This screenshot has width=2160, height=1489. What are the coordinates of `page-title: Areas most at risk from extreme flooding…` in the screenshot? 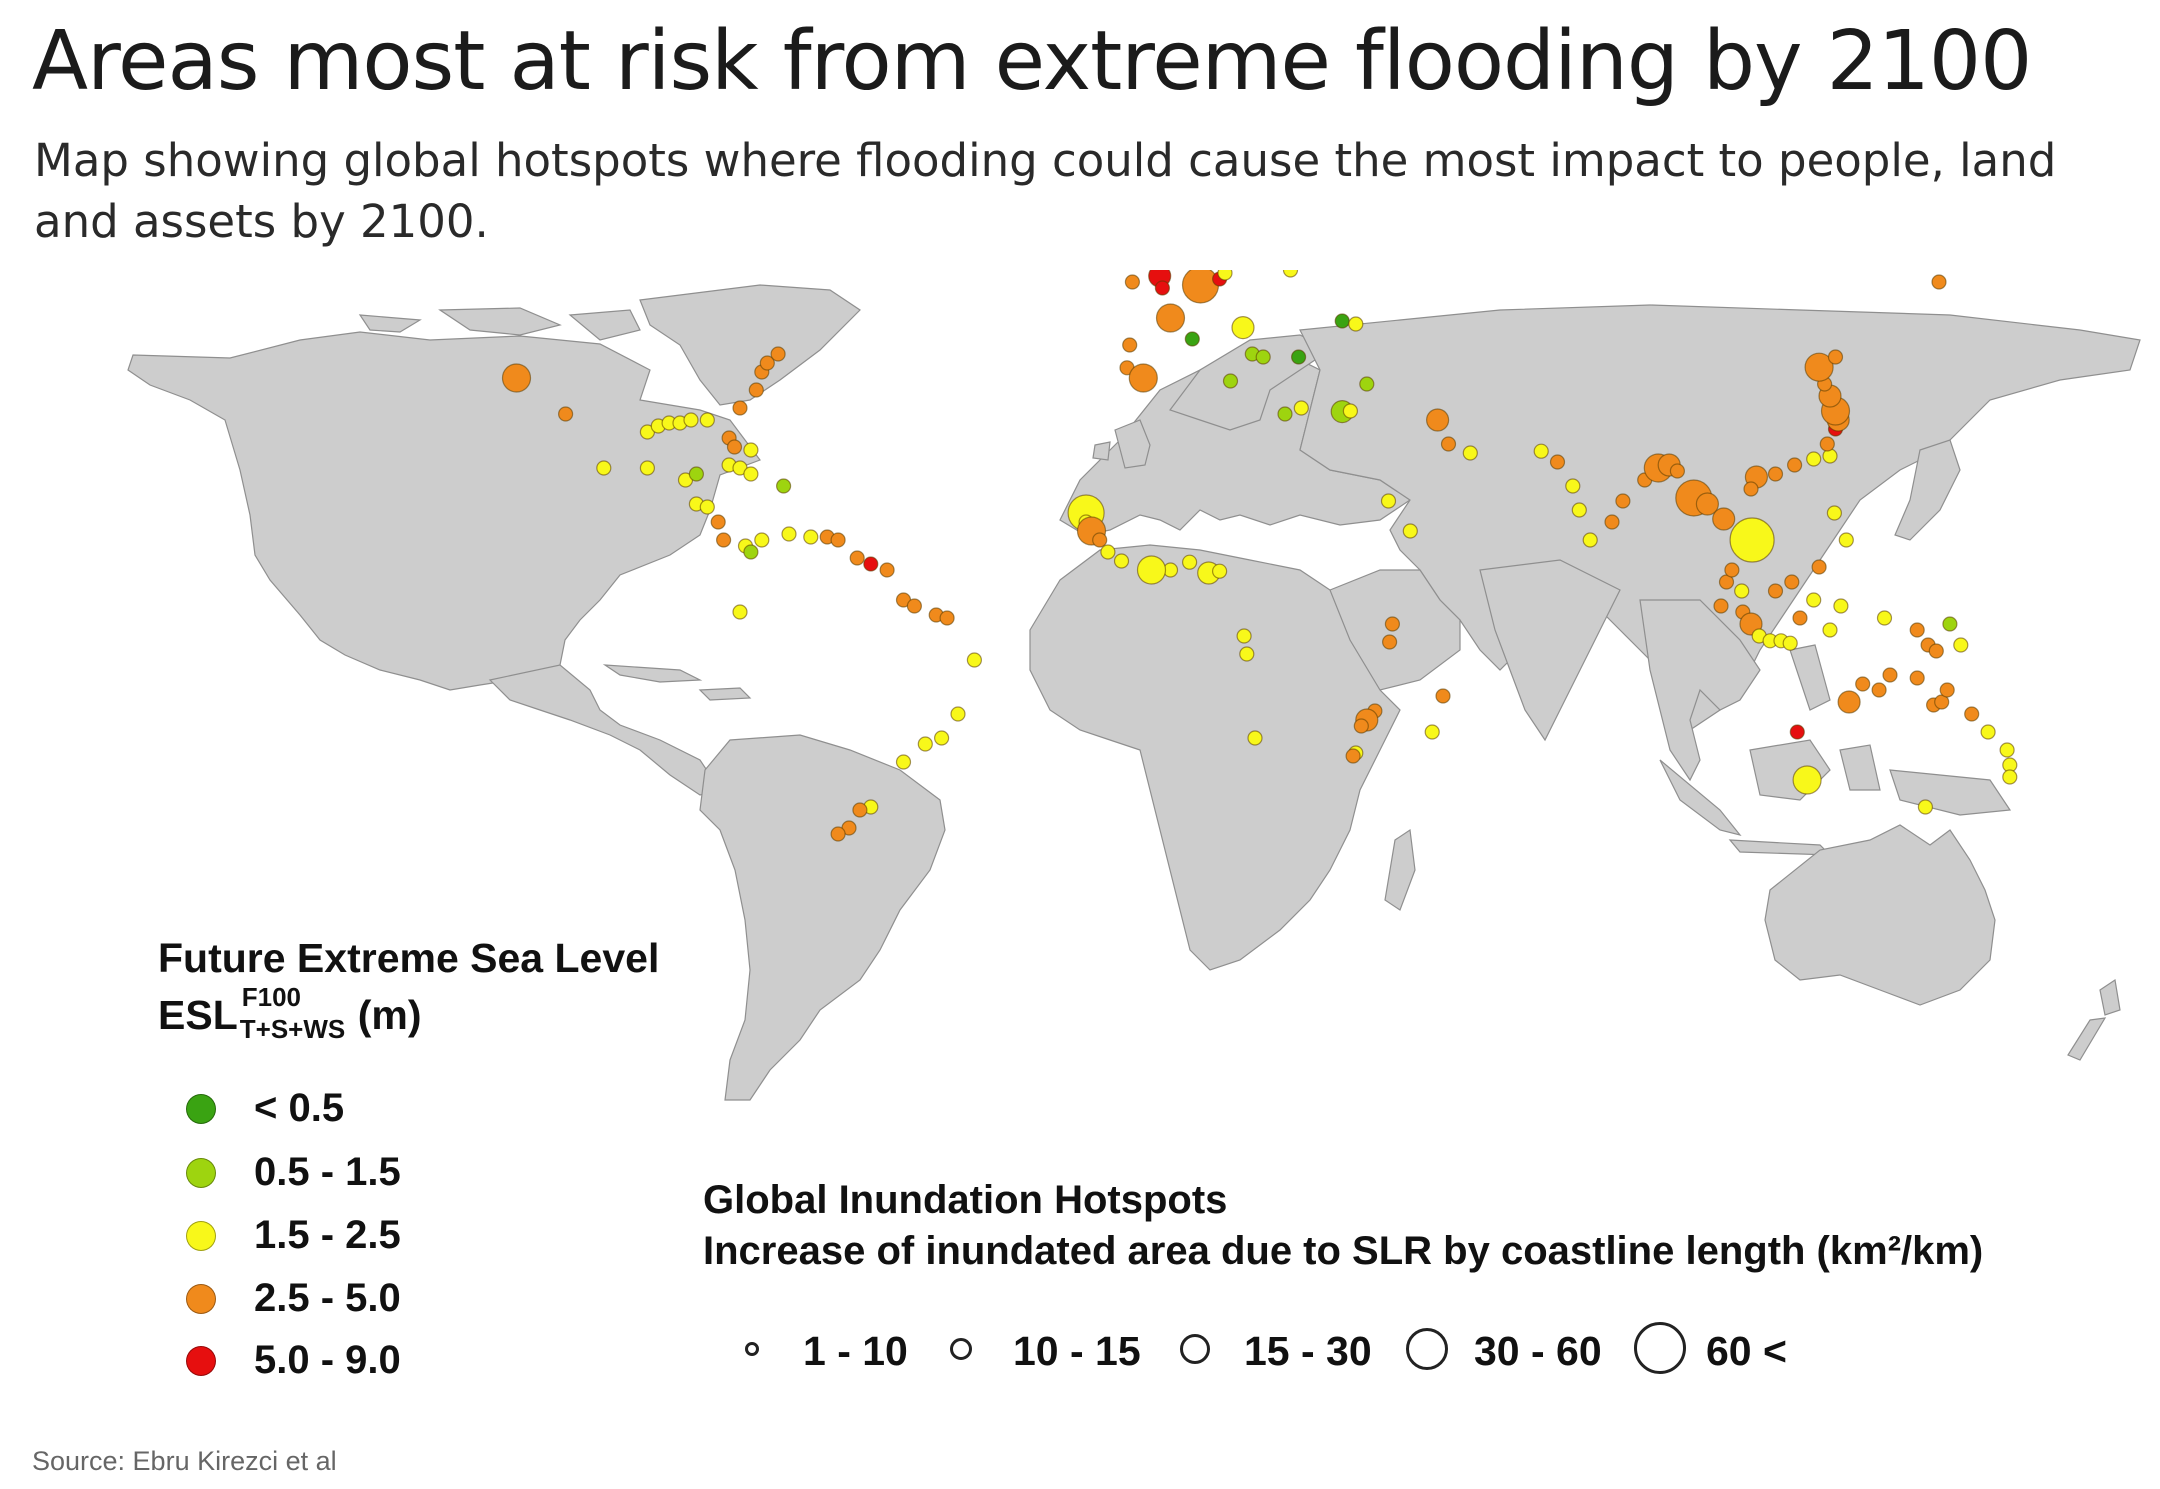 It's located at (1032, 61).